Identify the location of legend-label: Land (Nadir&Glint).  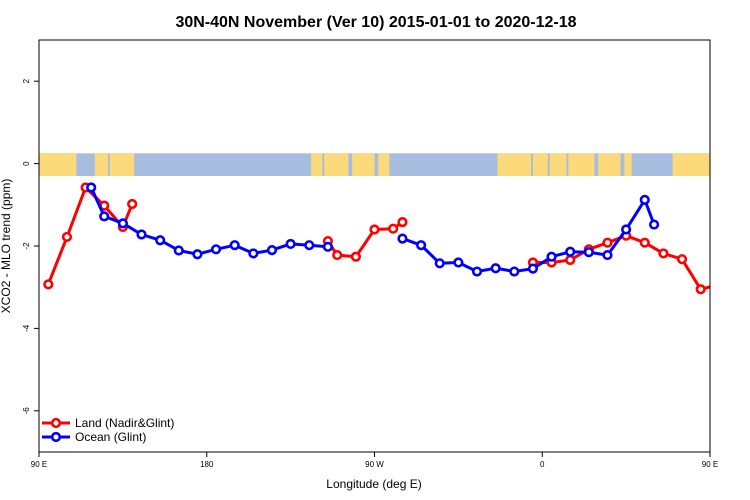
(124, 423).